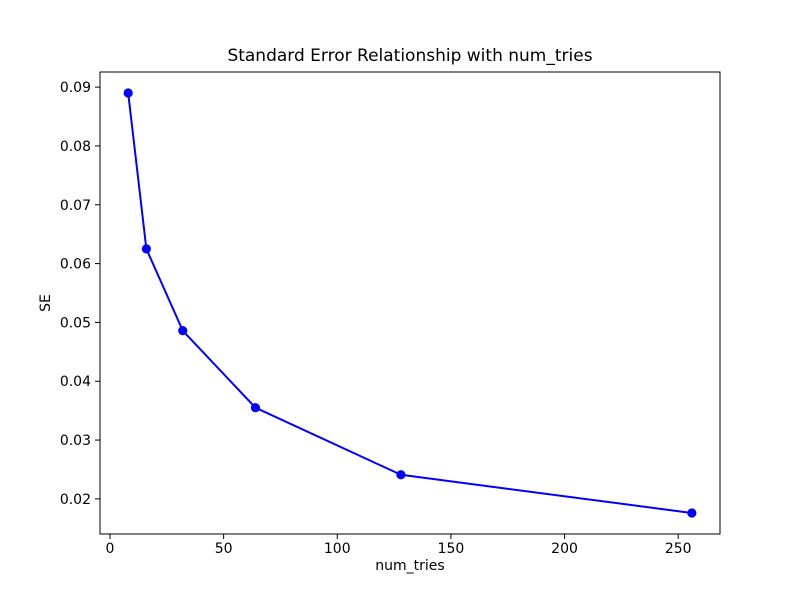 This screenshot has height=600, width=800. What do you see at coordinates (224, 549) in the screenshot?
I see `x-tick-label: 50` at bounding box center [224, 549].